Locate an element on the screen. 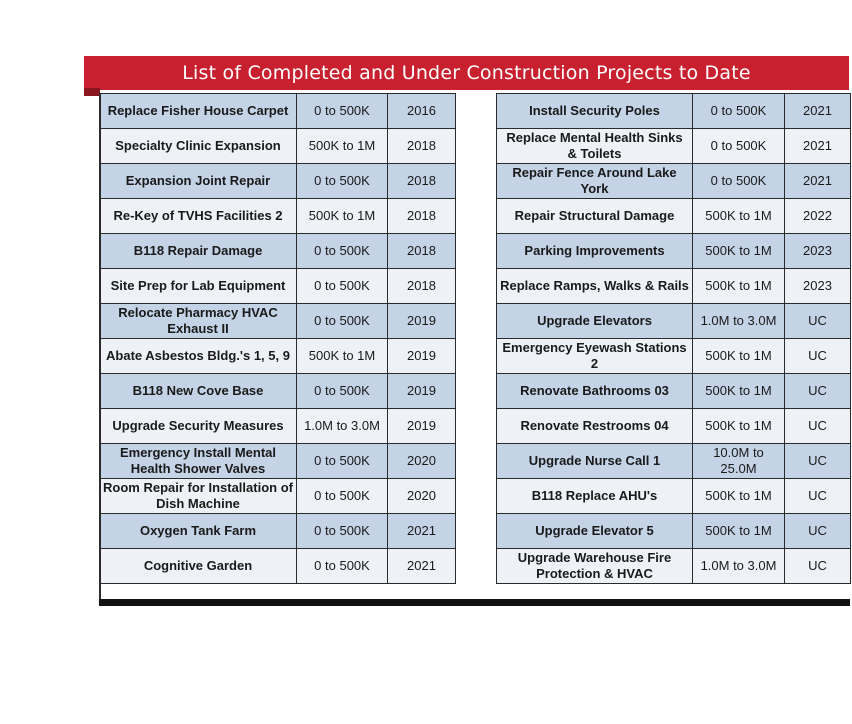  project-name-cell: Upgrade Elevator 5 is located at coordinates (594, 531).